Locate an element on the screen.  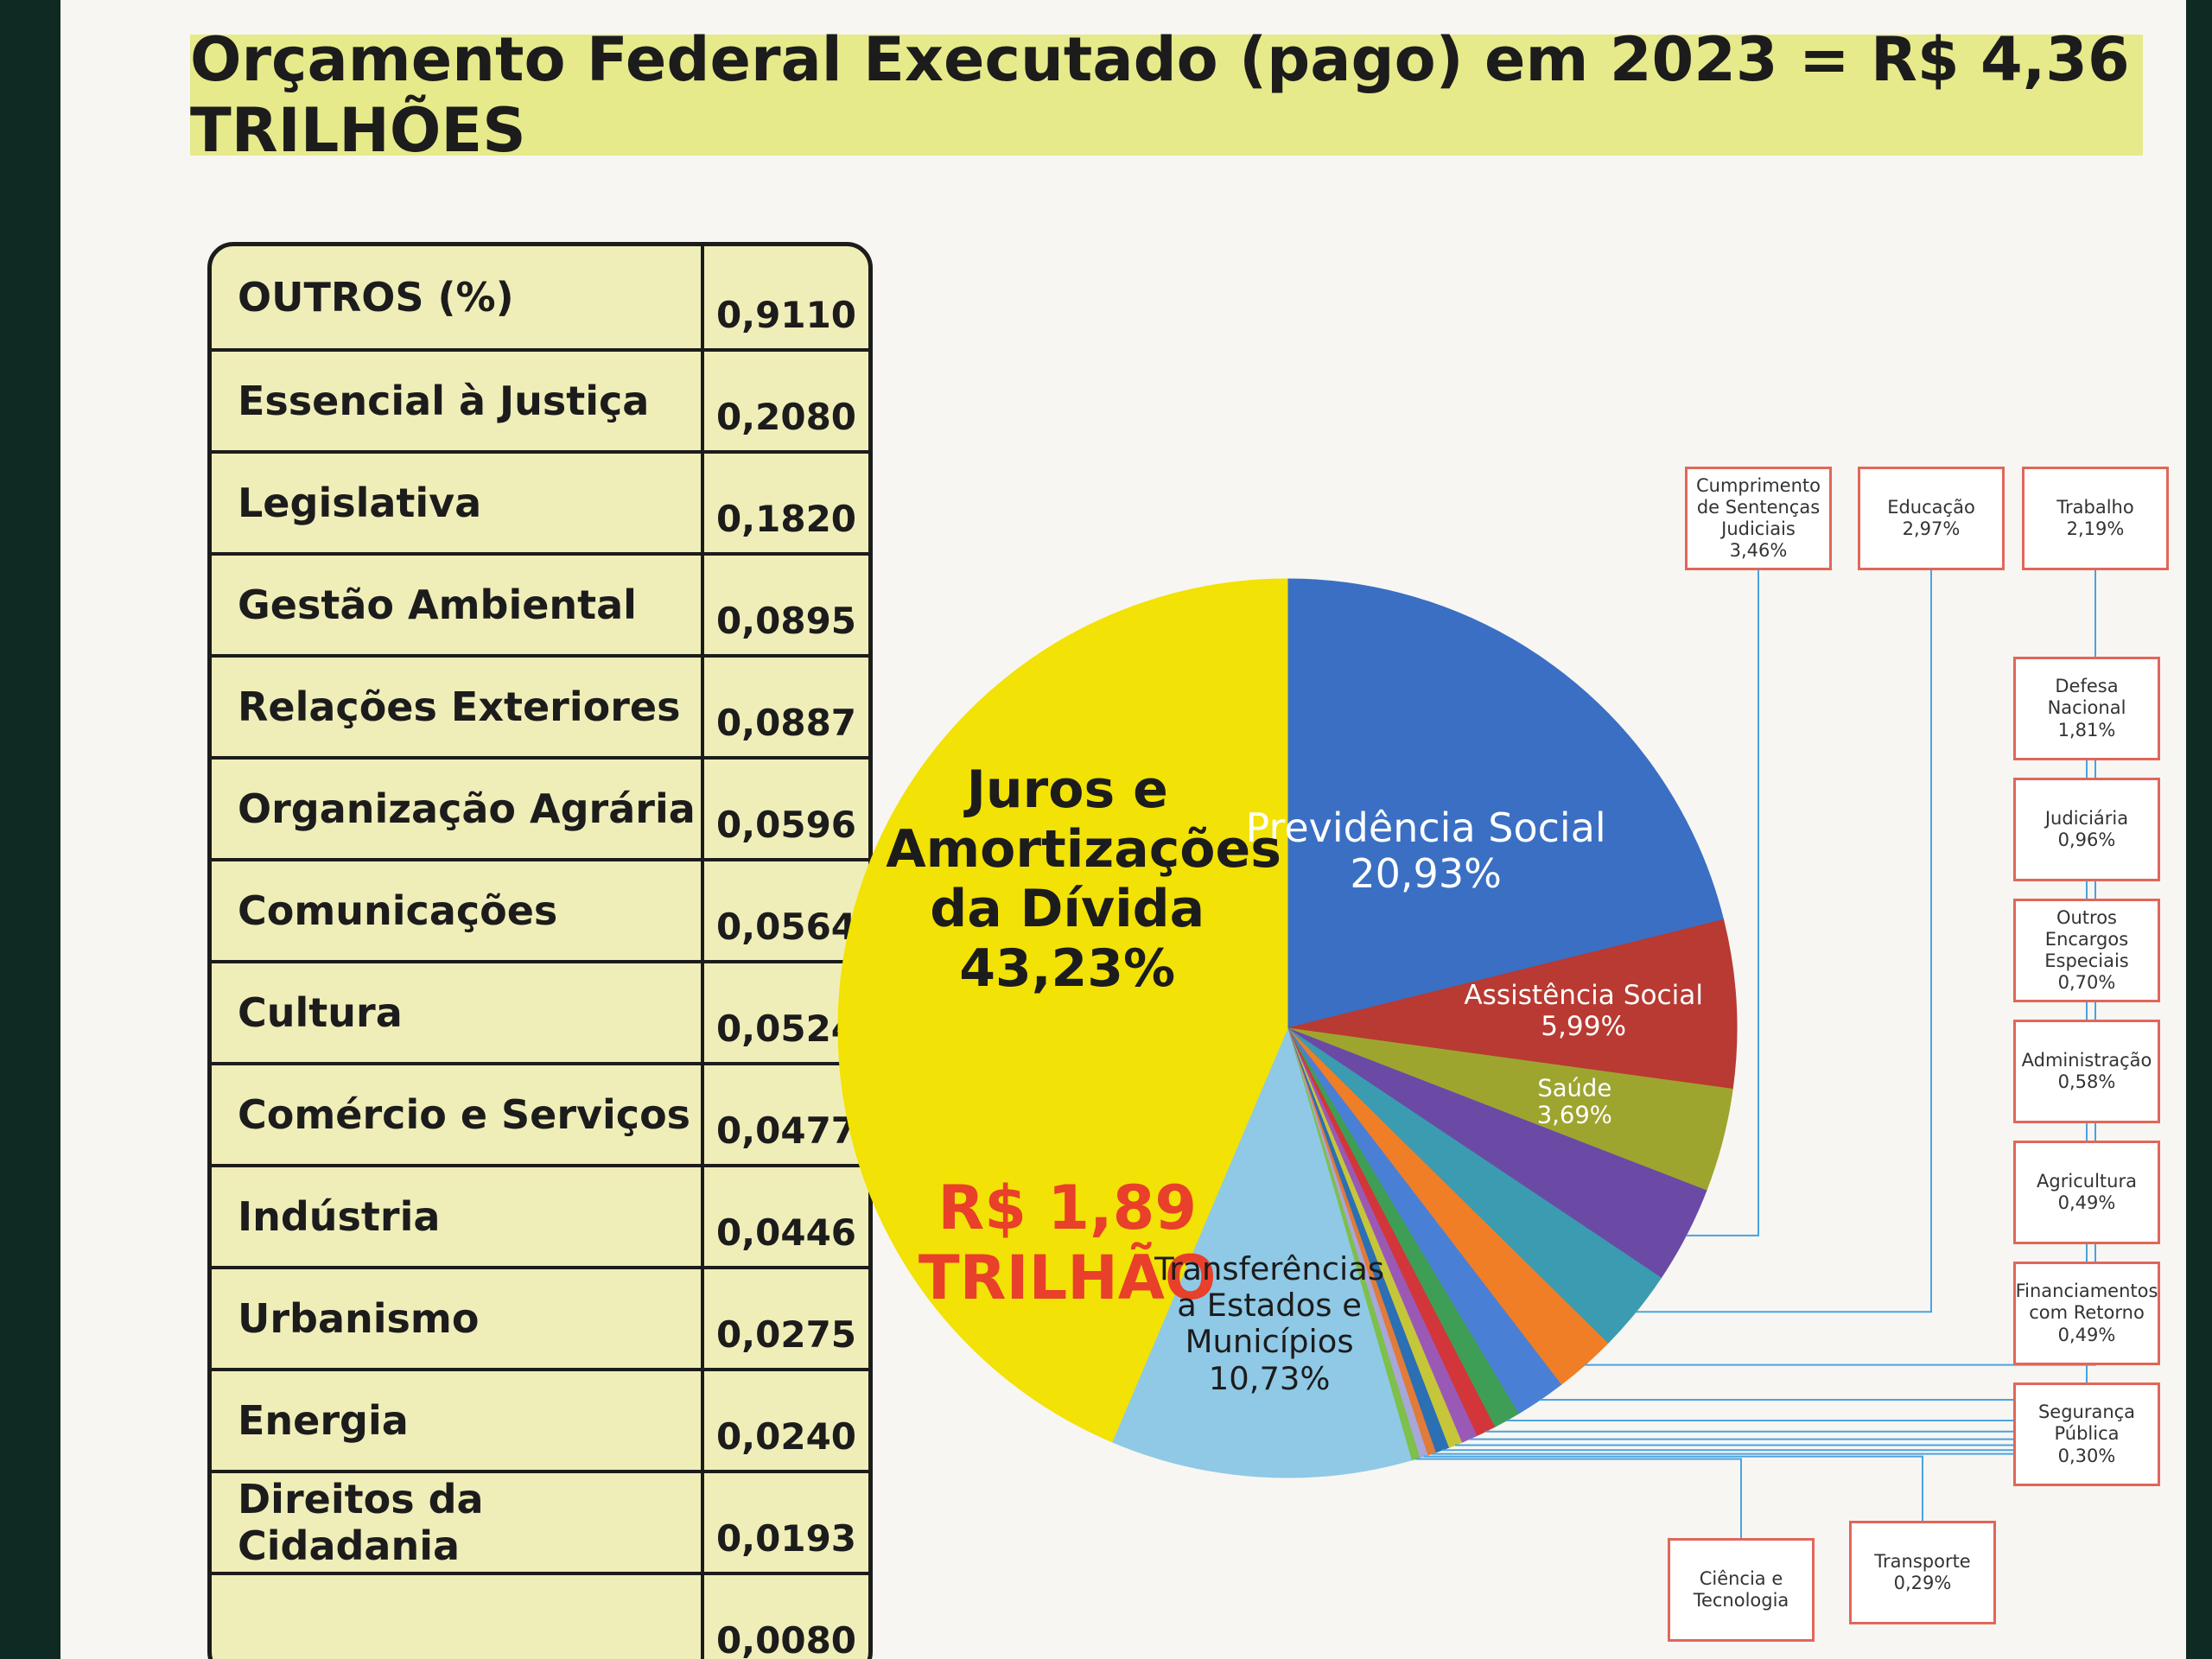
table-row: Comunicações 0,0564 is located at coordinates (540, 909).